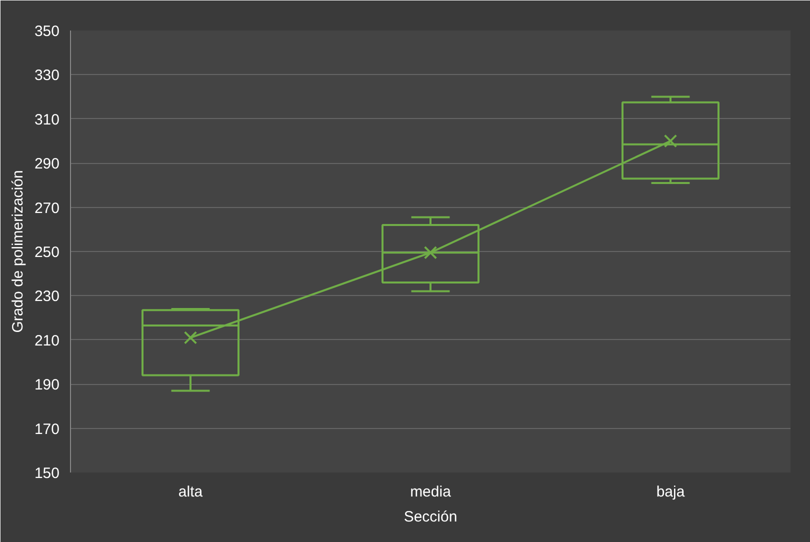 The image size is (810, 542). What do you see at coordinates (47, 385) in the screenshot?
I see `y-tick-label: 190` at bounding box center [47, 385].